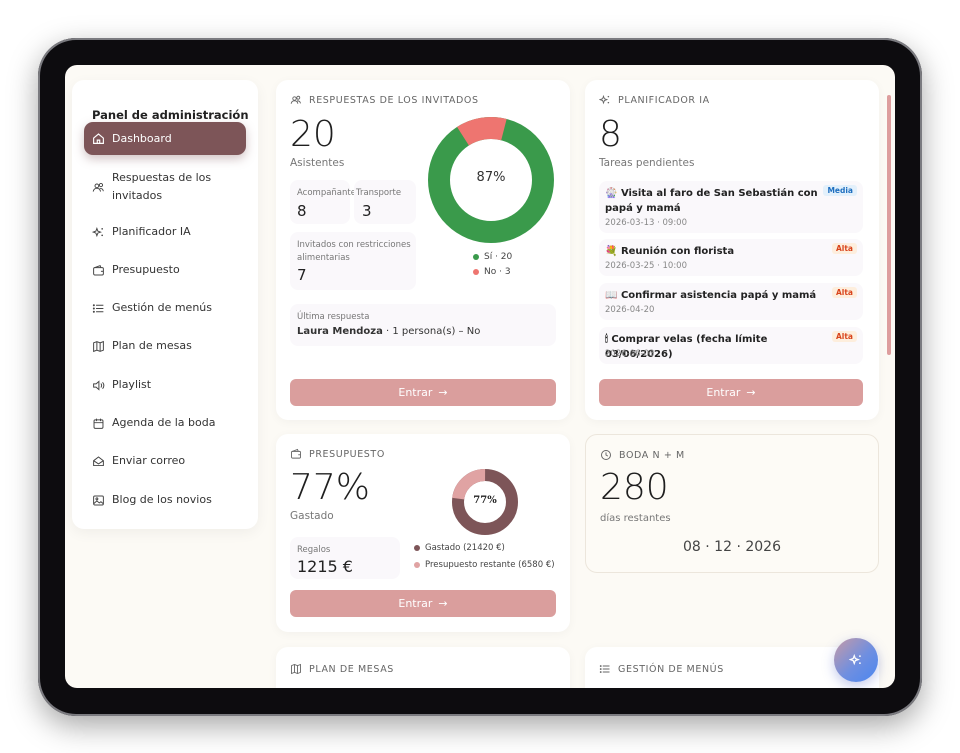  Describe the element at coordinates (671, 669) in the screenshot. I see `menus-title: GESTIÓN DE MENÚS` at that location.